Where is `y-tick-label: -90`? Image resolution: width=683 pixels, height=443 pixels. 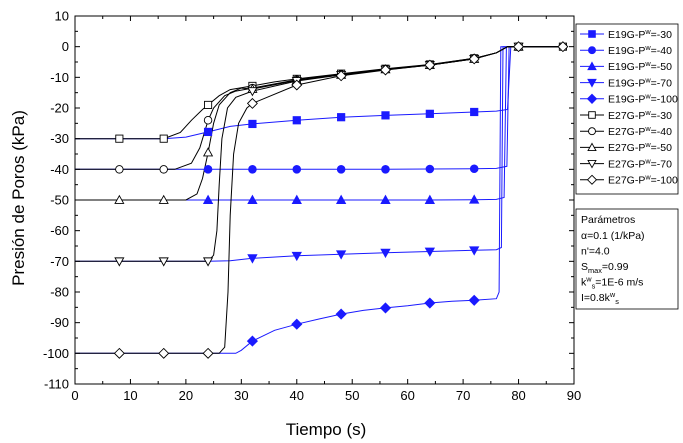 y-tick-label: -90 is located at coordinates (59, 322).